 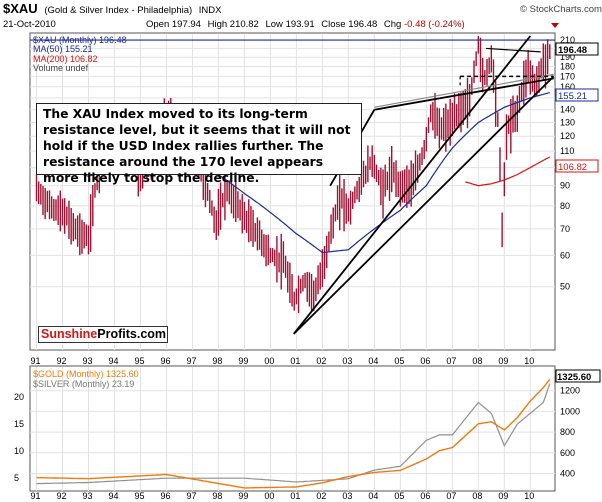 I want to click on price-tick-label: 210, so click(x=567, y=40).